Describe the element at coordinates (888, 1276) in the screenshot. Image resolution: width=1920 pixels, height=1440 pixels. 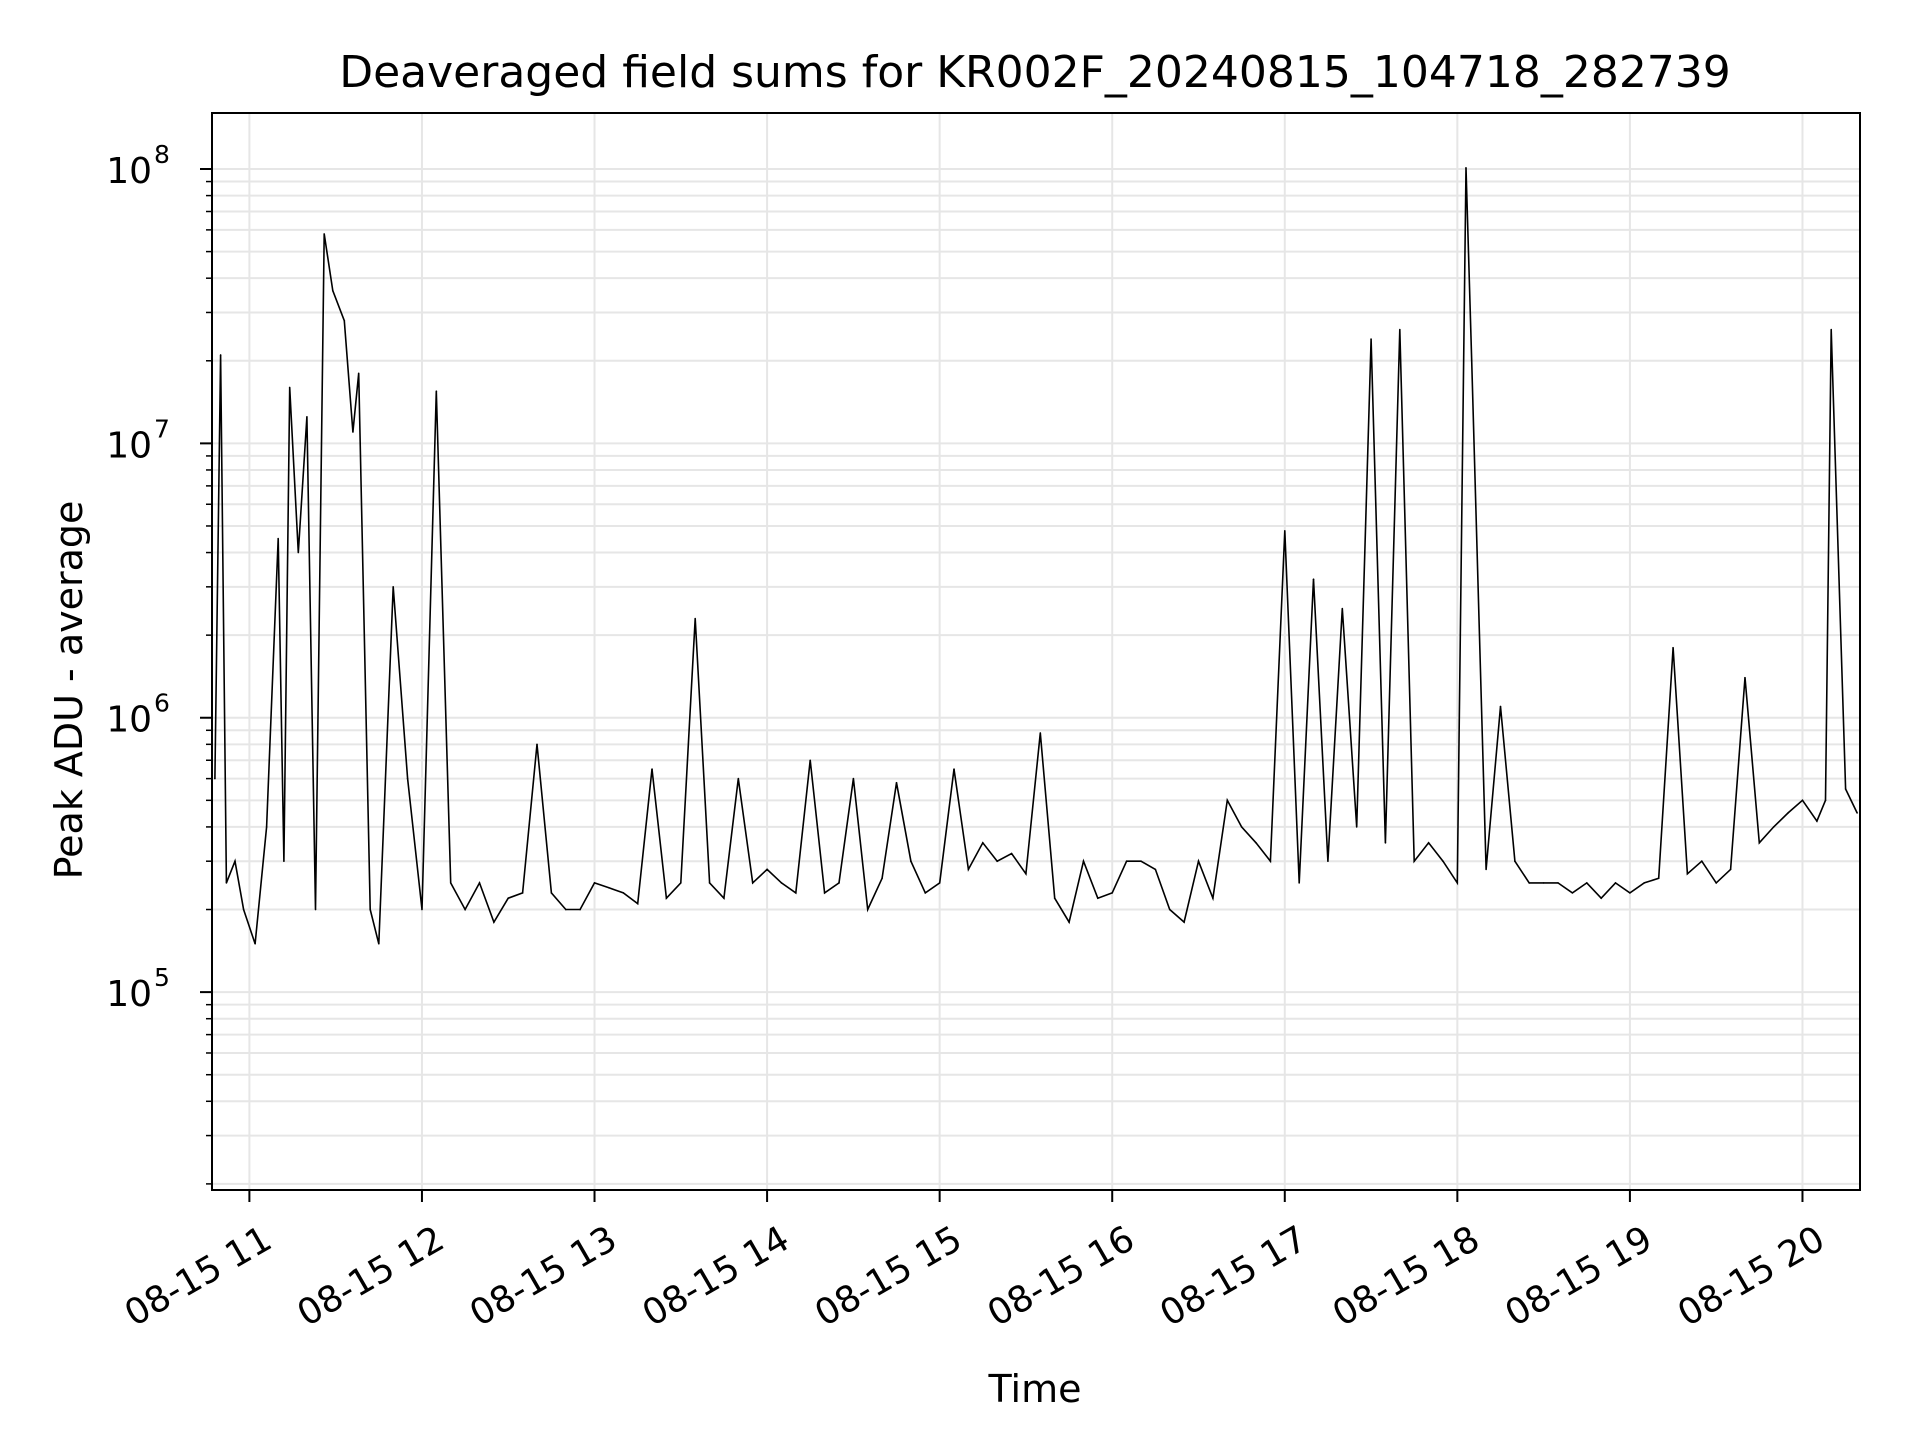
I see `x-tick-label: 08-15 15` at that location.